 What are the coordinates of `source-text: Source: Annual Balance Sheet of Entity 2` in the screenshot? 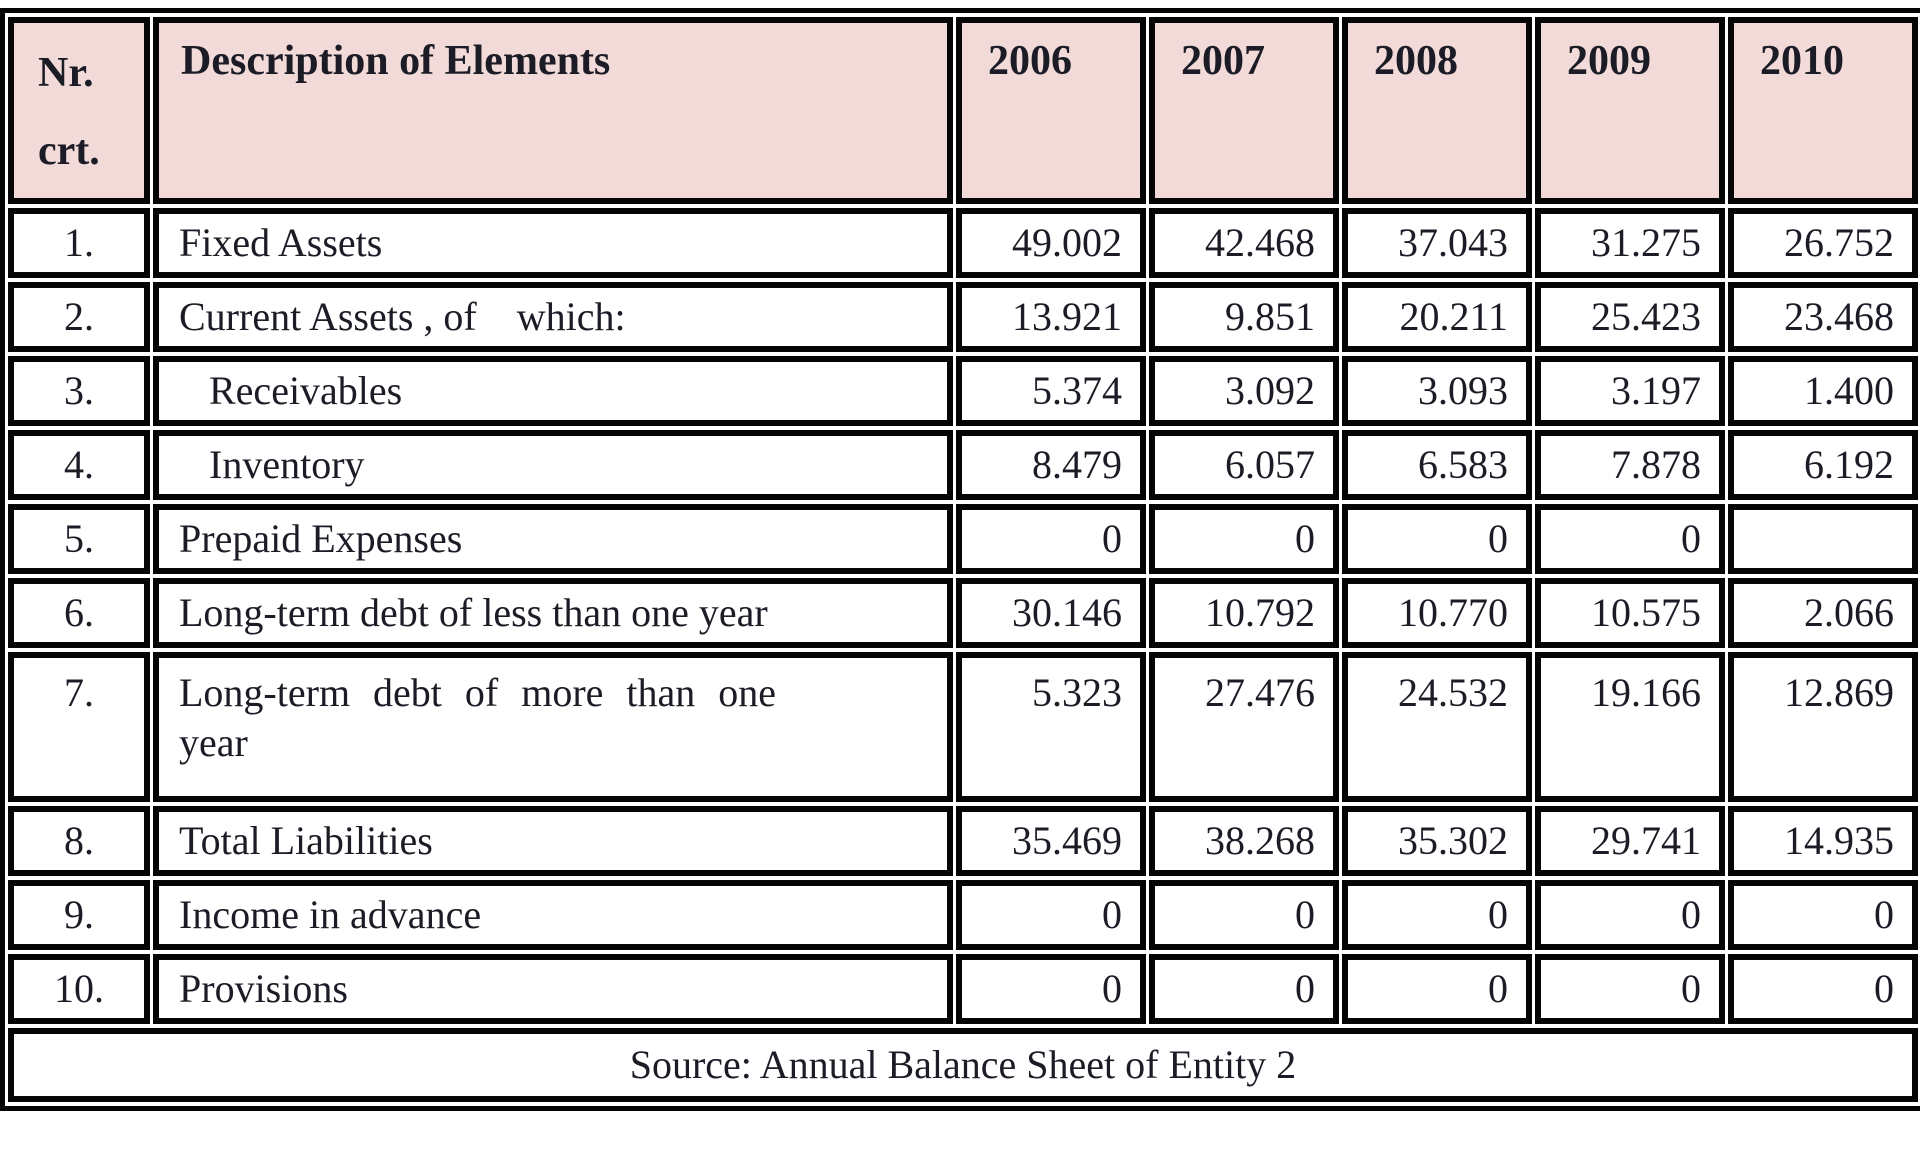 It's located at (963, 1065).